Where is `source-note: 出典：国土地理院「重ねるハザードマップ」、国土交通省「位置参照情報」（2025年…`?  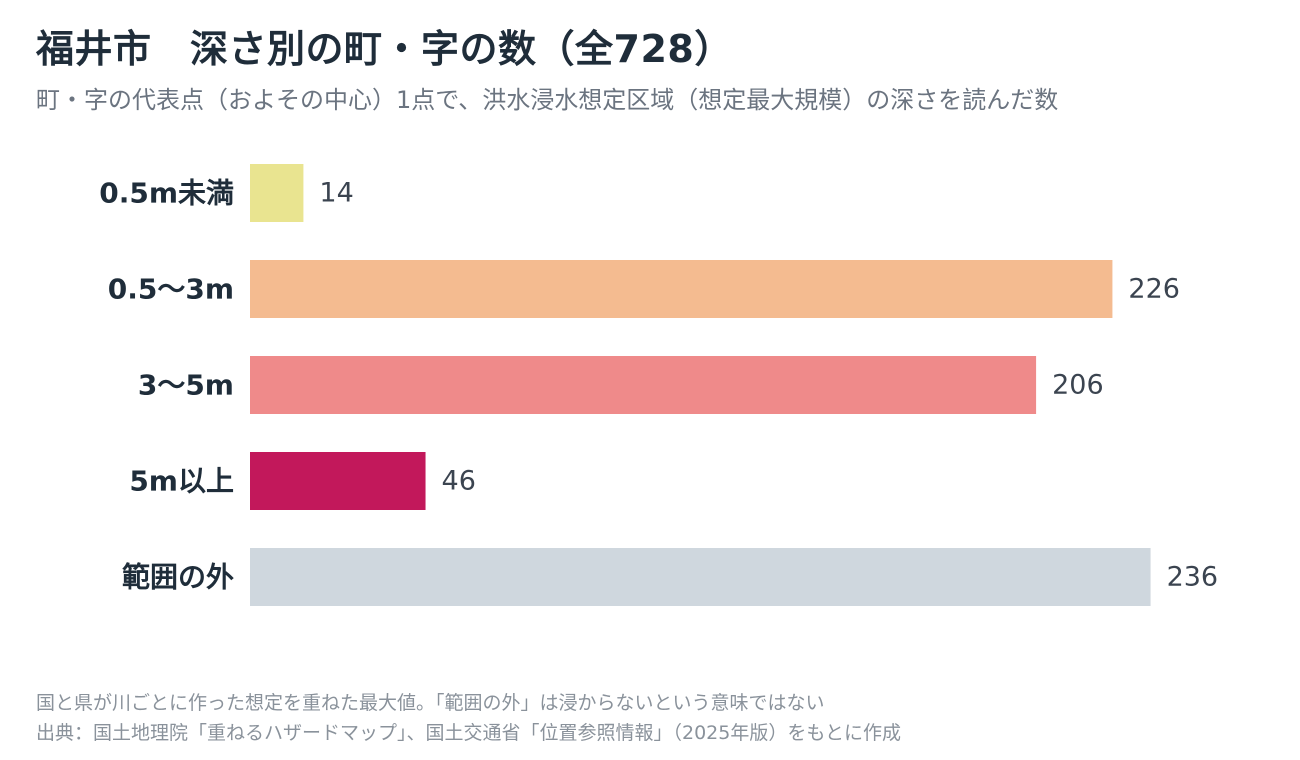
source-note: 出典：国土地理院「重ねるハザードマップ」、国土交通省「位置参照情報」（2025年… is located at coordinates (468, 733).